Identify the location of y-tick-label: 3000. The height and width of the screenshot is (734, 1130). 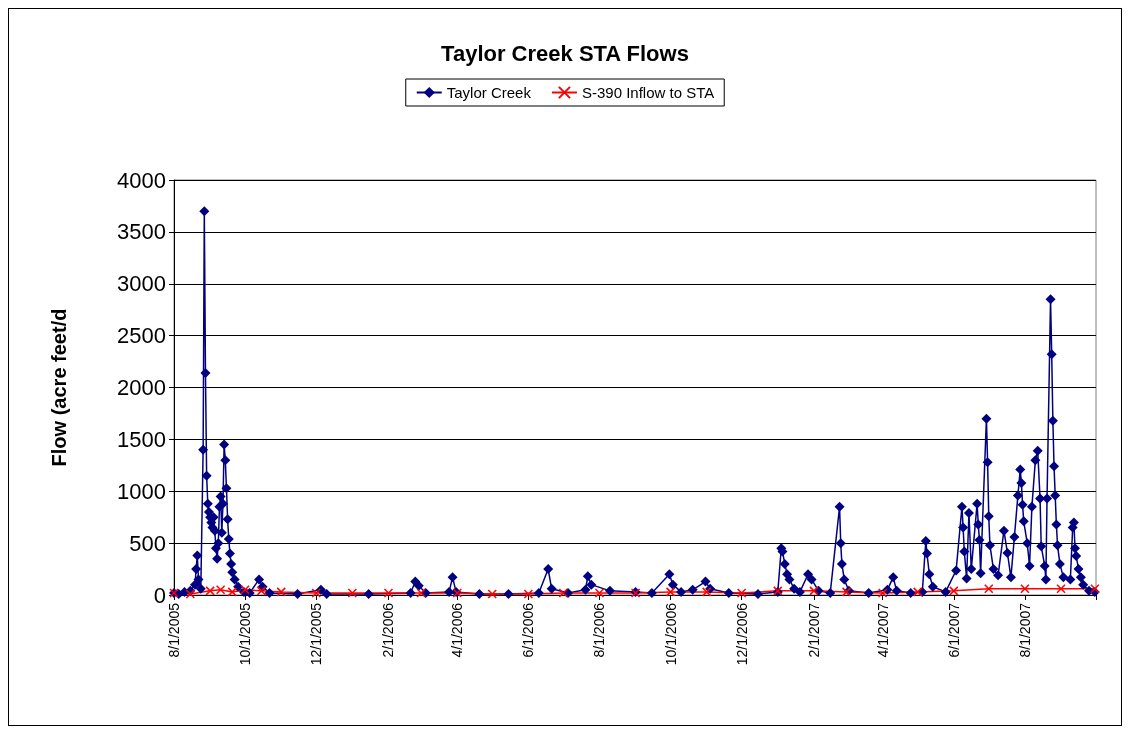
(141, 284).